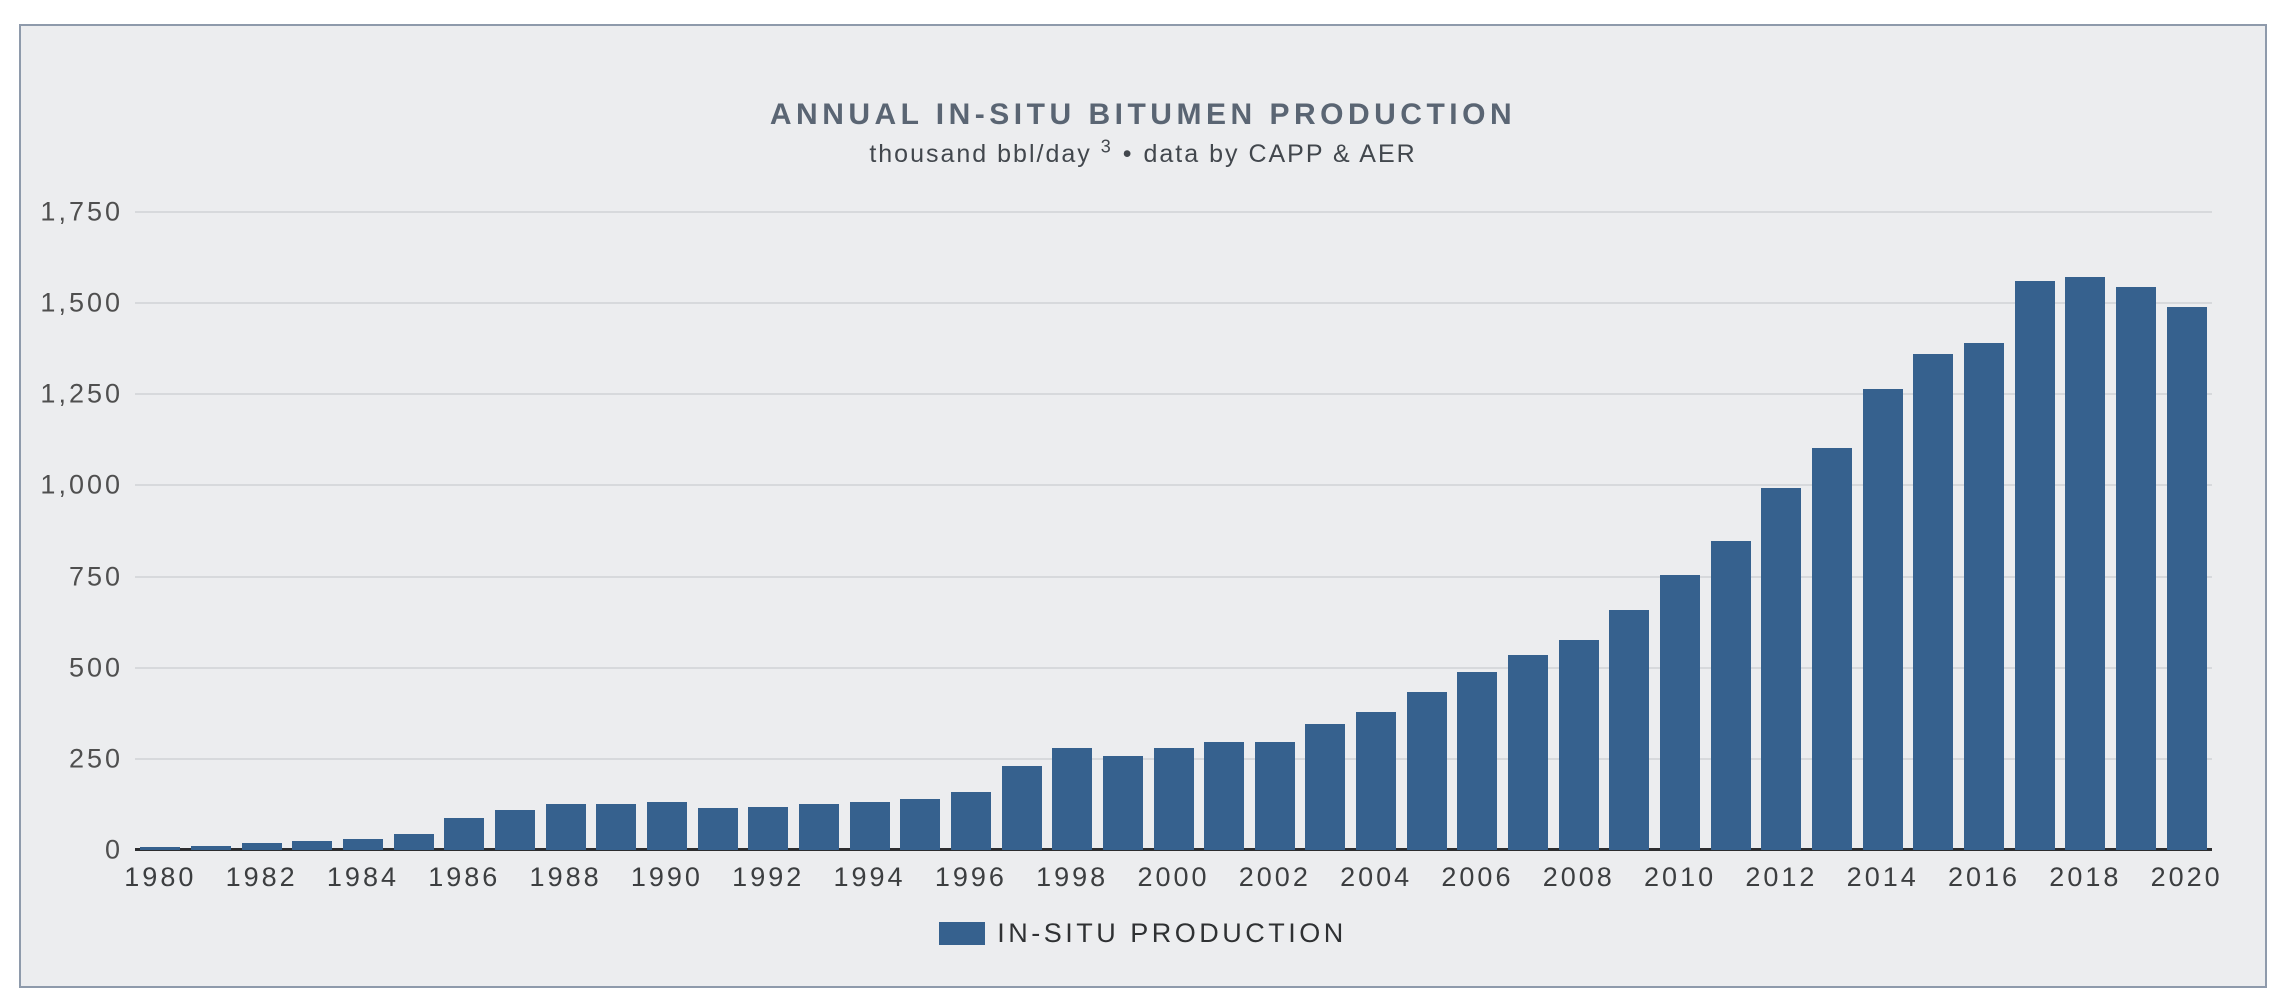  I want to click on bar-2015, so click(1933, 602).